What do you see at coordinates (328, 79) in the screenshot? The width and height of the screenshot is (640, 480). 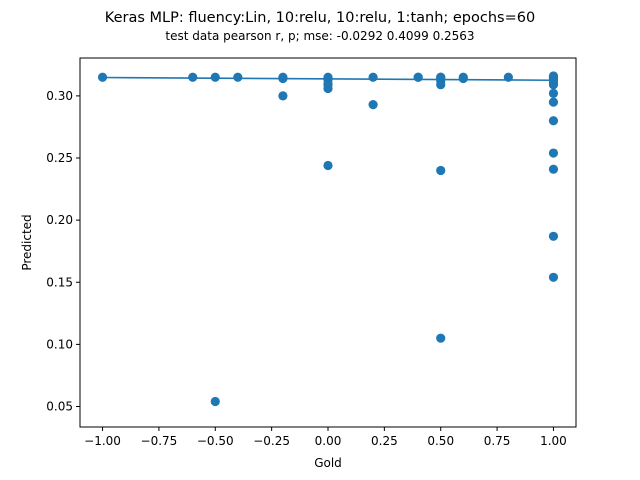 I see `fit-line` at bounding box center [328, 79].